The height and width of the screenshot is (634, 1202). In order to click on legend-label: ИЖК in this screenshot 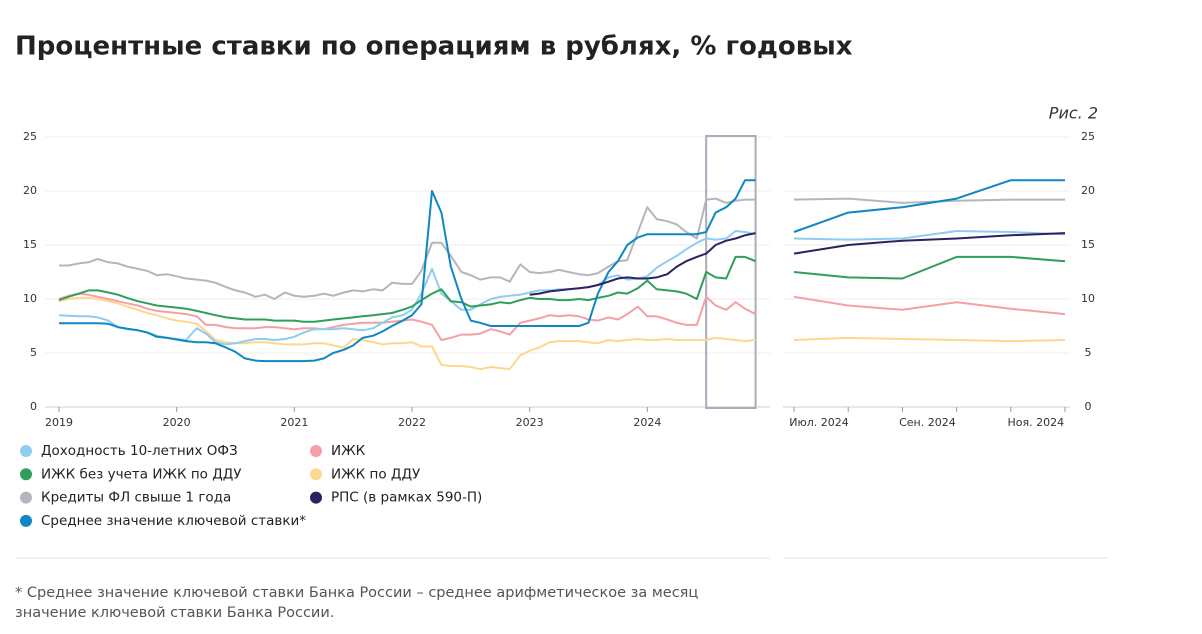, I will do `click(348, 451)`.